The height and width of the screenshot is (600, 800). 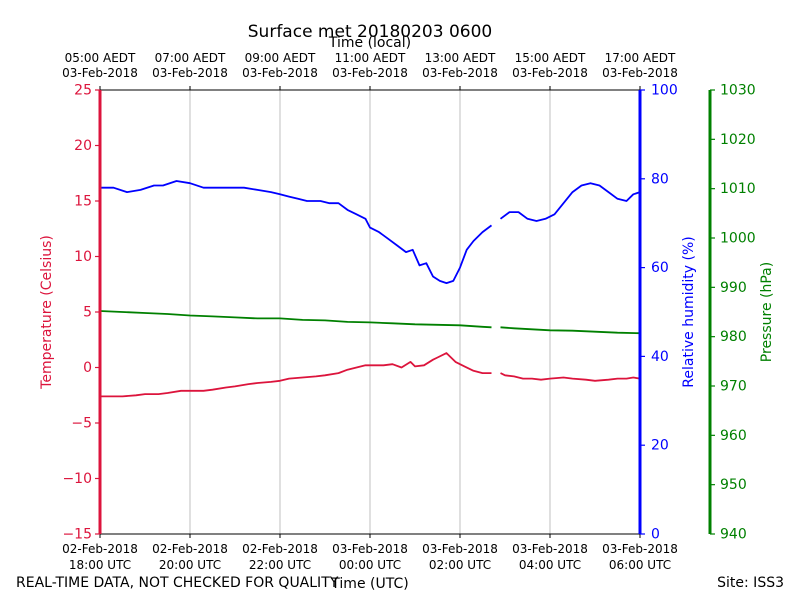 I want to click on top-tick-time: 17:00 AEDT, so click(x=640, y=58).